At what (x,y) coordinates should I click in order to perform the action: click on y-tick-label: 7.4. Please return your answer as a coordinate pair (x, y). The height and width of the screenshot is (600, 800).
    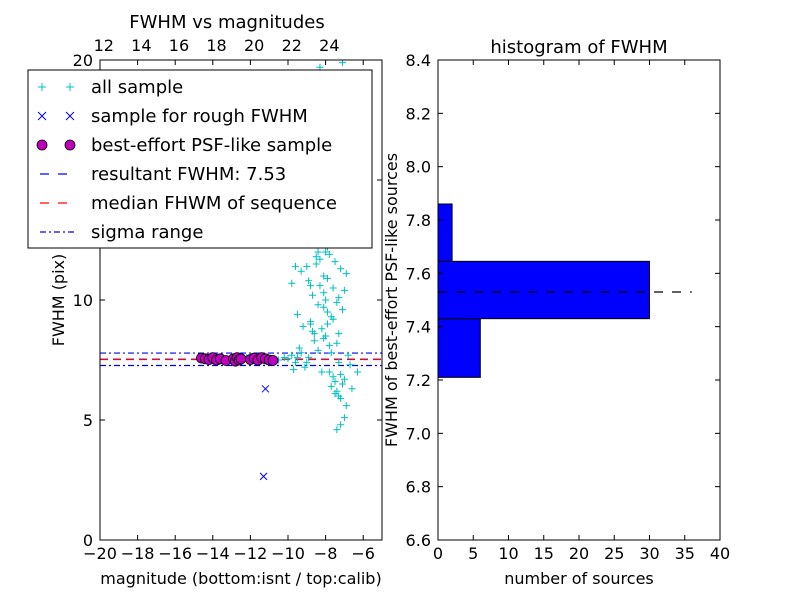
    Looking at the image, I should click on (418, 327).